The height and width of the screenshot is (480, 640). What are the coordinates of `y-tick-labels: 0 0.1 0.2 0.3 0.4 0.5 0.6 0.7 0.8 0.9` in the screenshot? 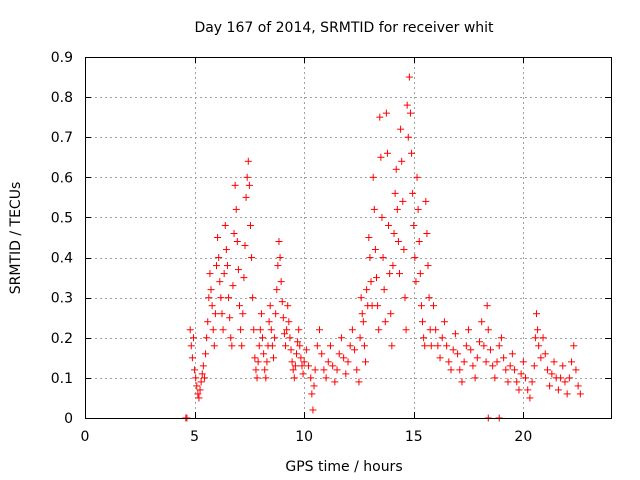 It's located at (62, 238).